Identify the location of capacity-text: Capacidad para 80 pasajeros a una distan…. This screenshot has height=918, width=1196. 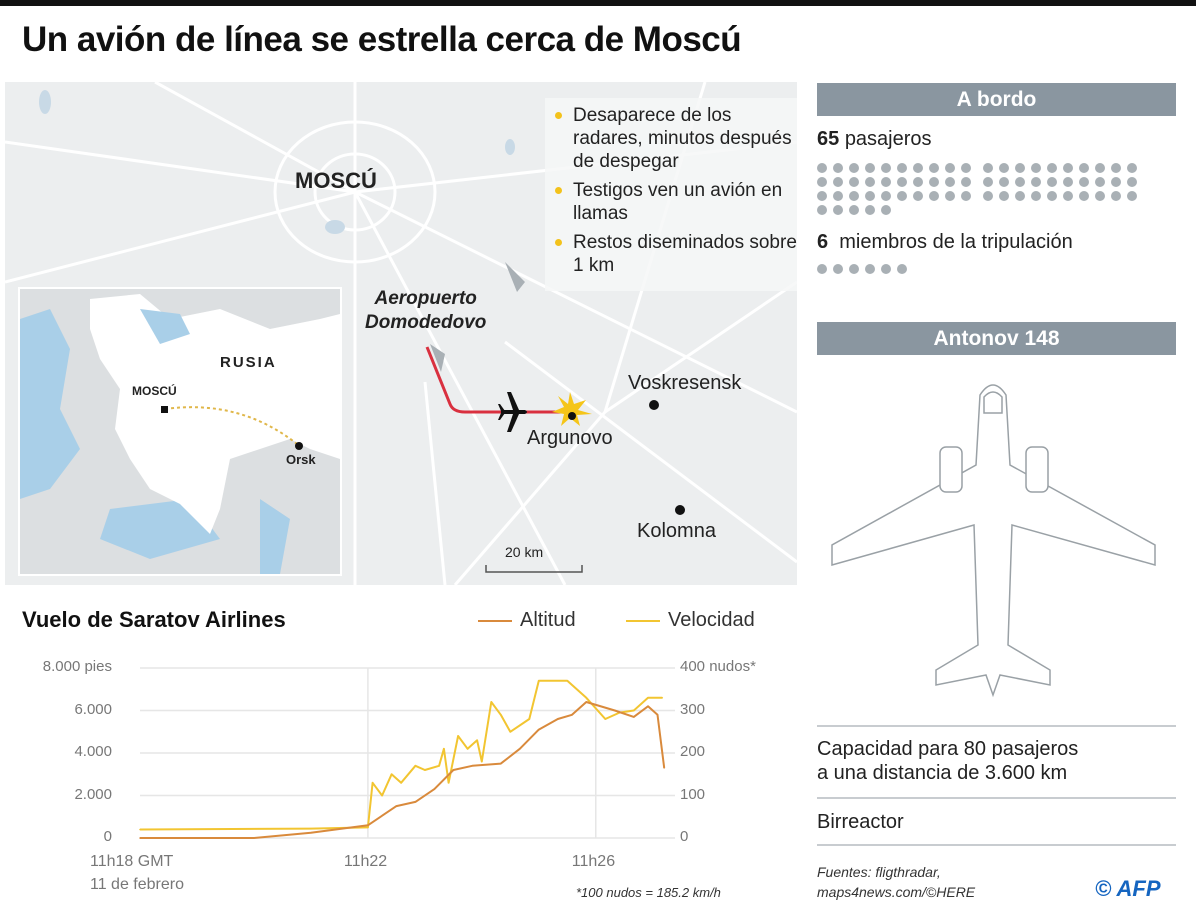
(947, 761).